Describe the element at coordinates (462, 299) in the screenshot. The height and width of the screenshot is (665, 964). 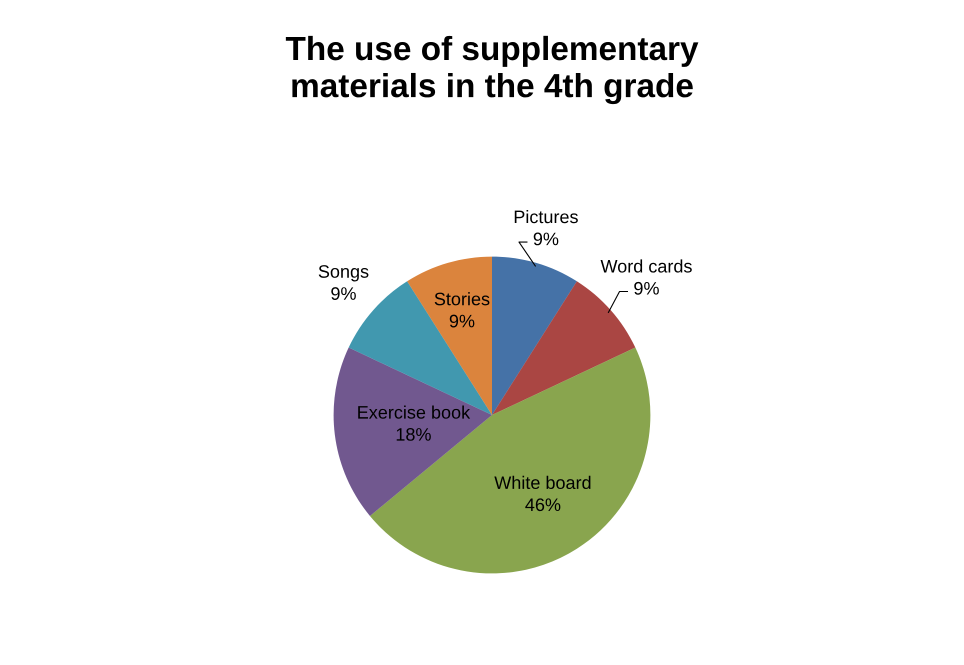
I see `slice-label: Stories` at that location.